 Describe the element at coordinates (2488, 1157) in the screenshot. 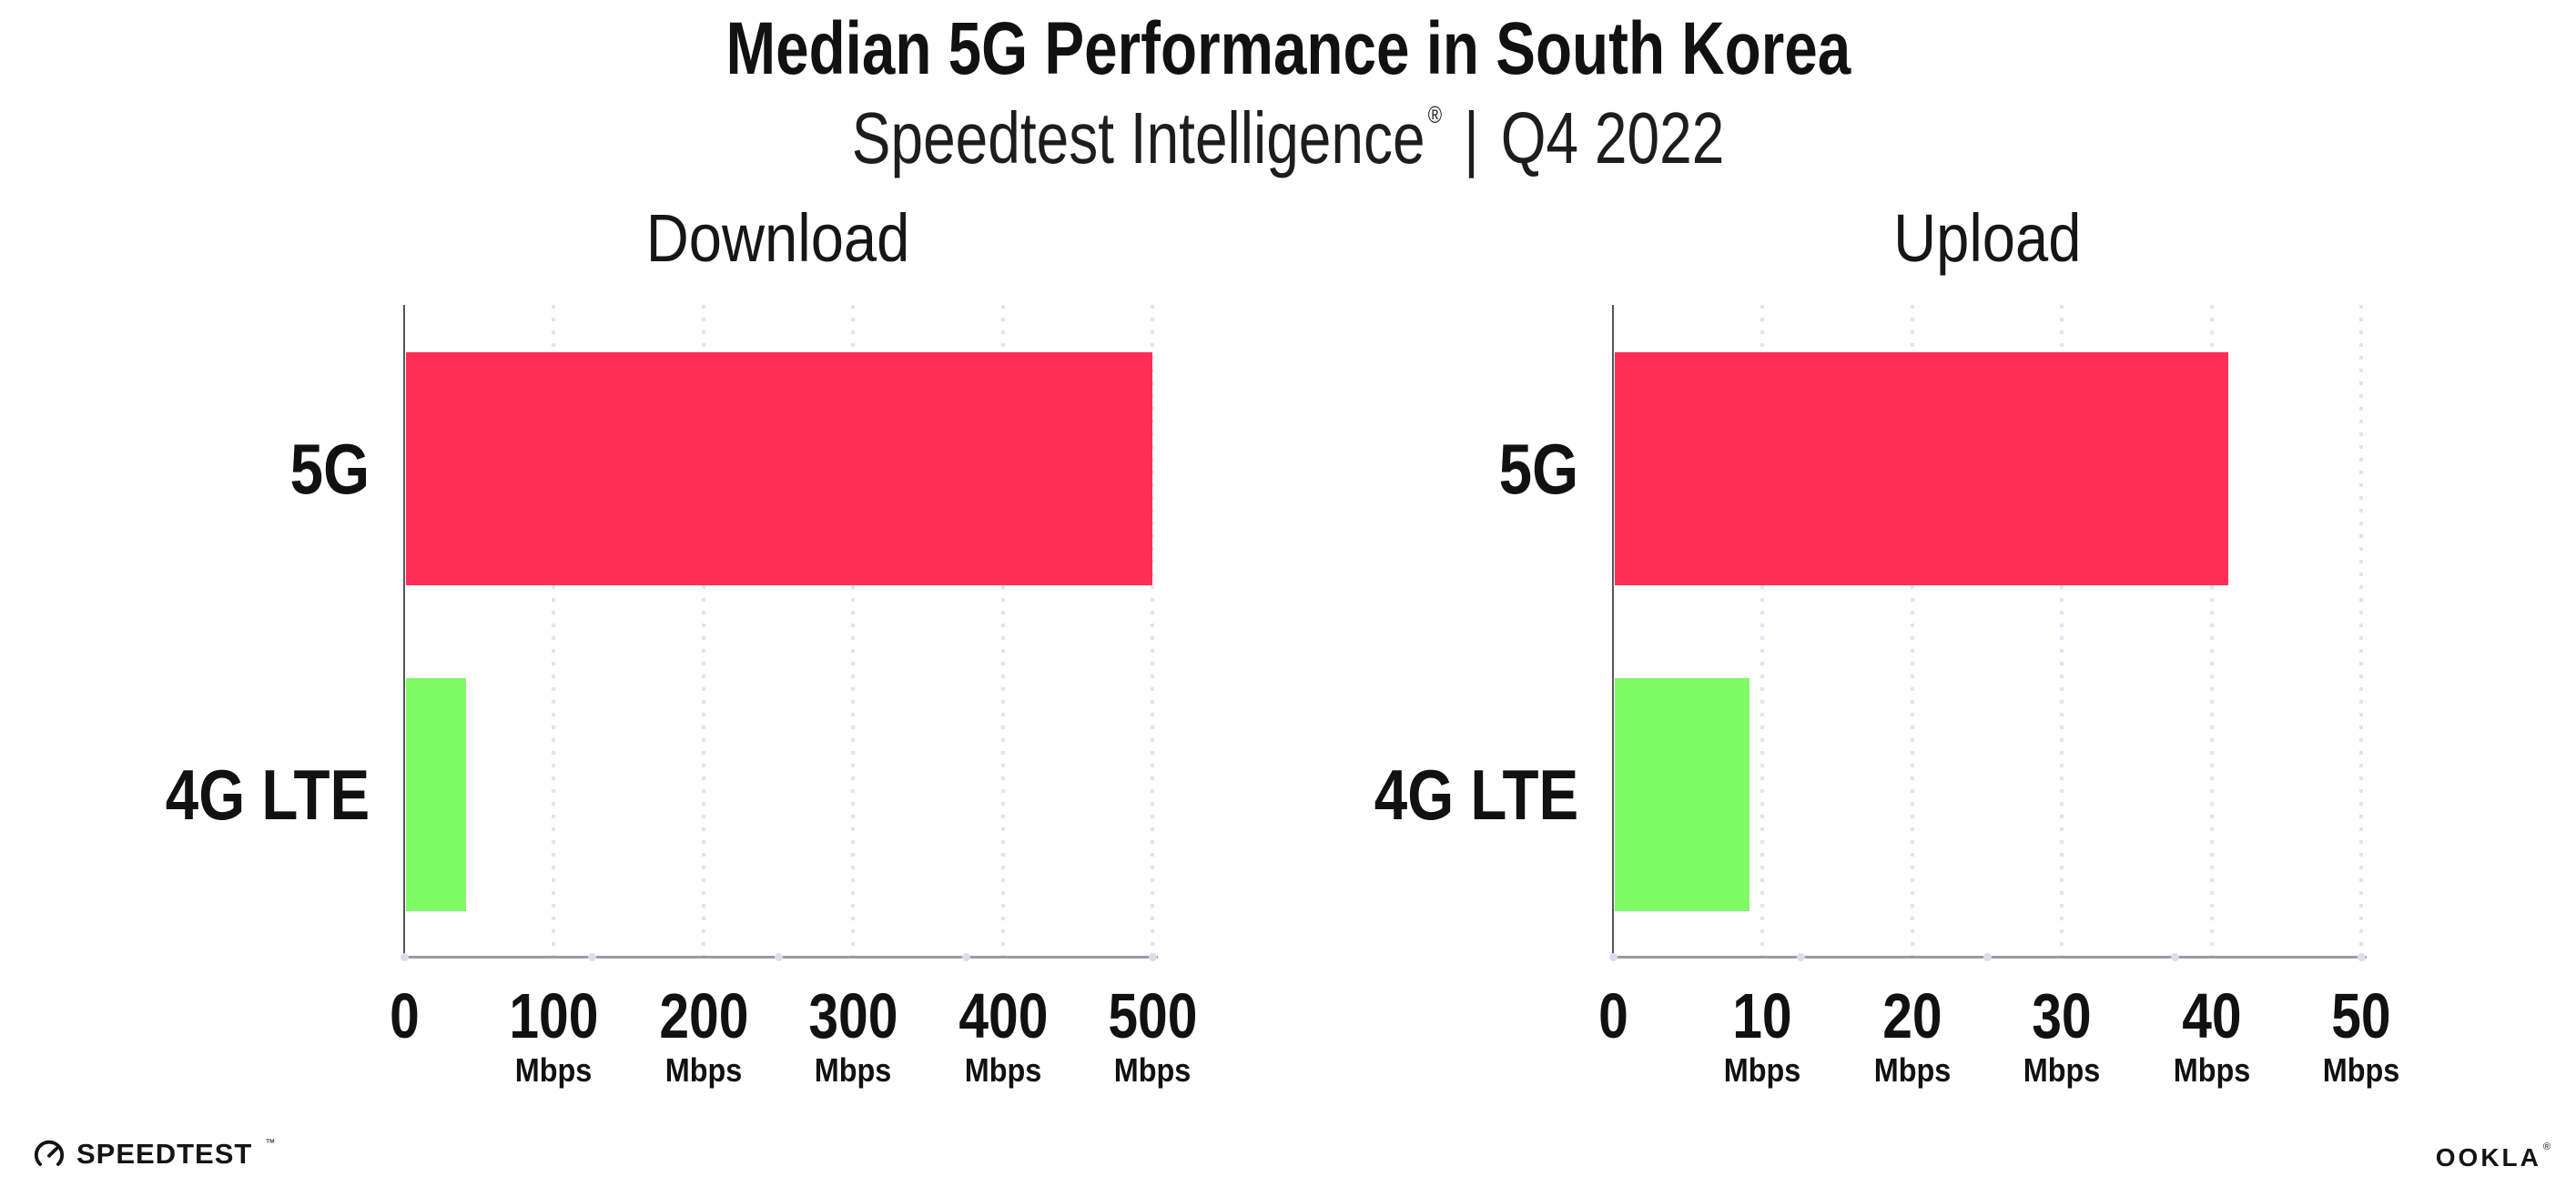

I see `ookla-wordmark: OOKLA` at that location.